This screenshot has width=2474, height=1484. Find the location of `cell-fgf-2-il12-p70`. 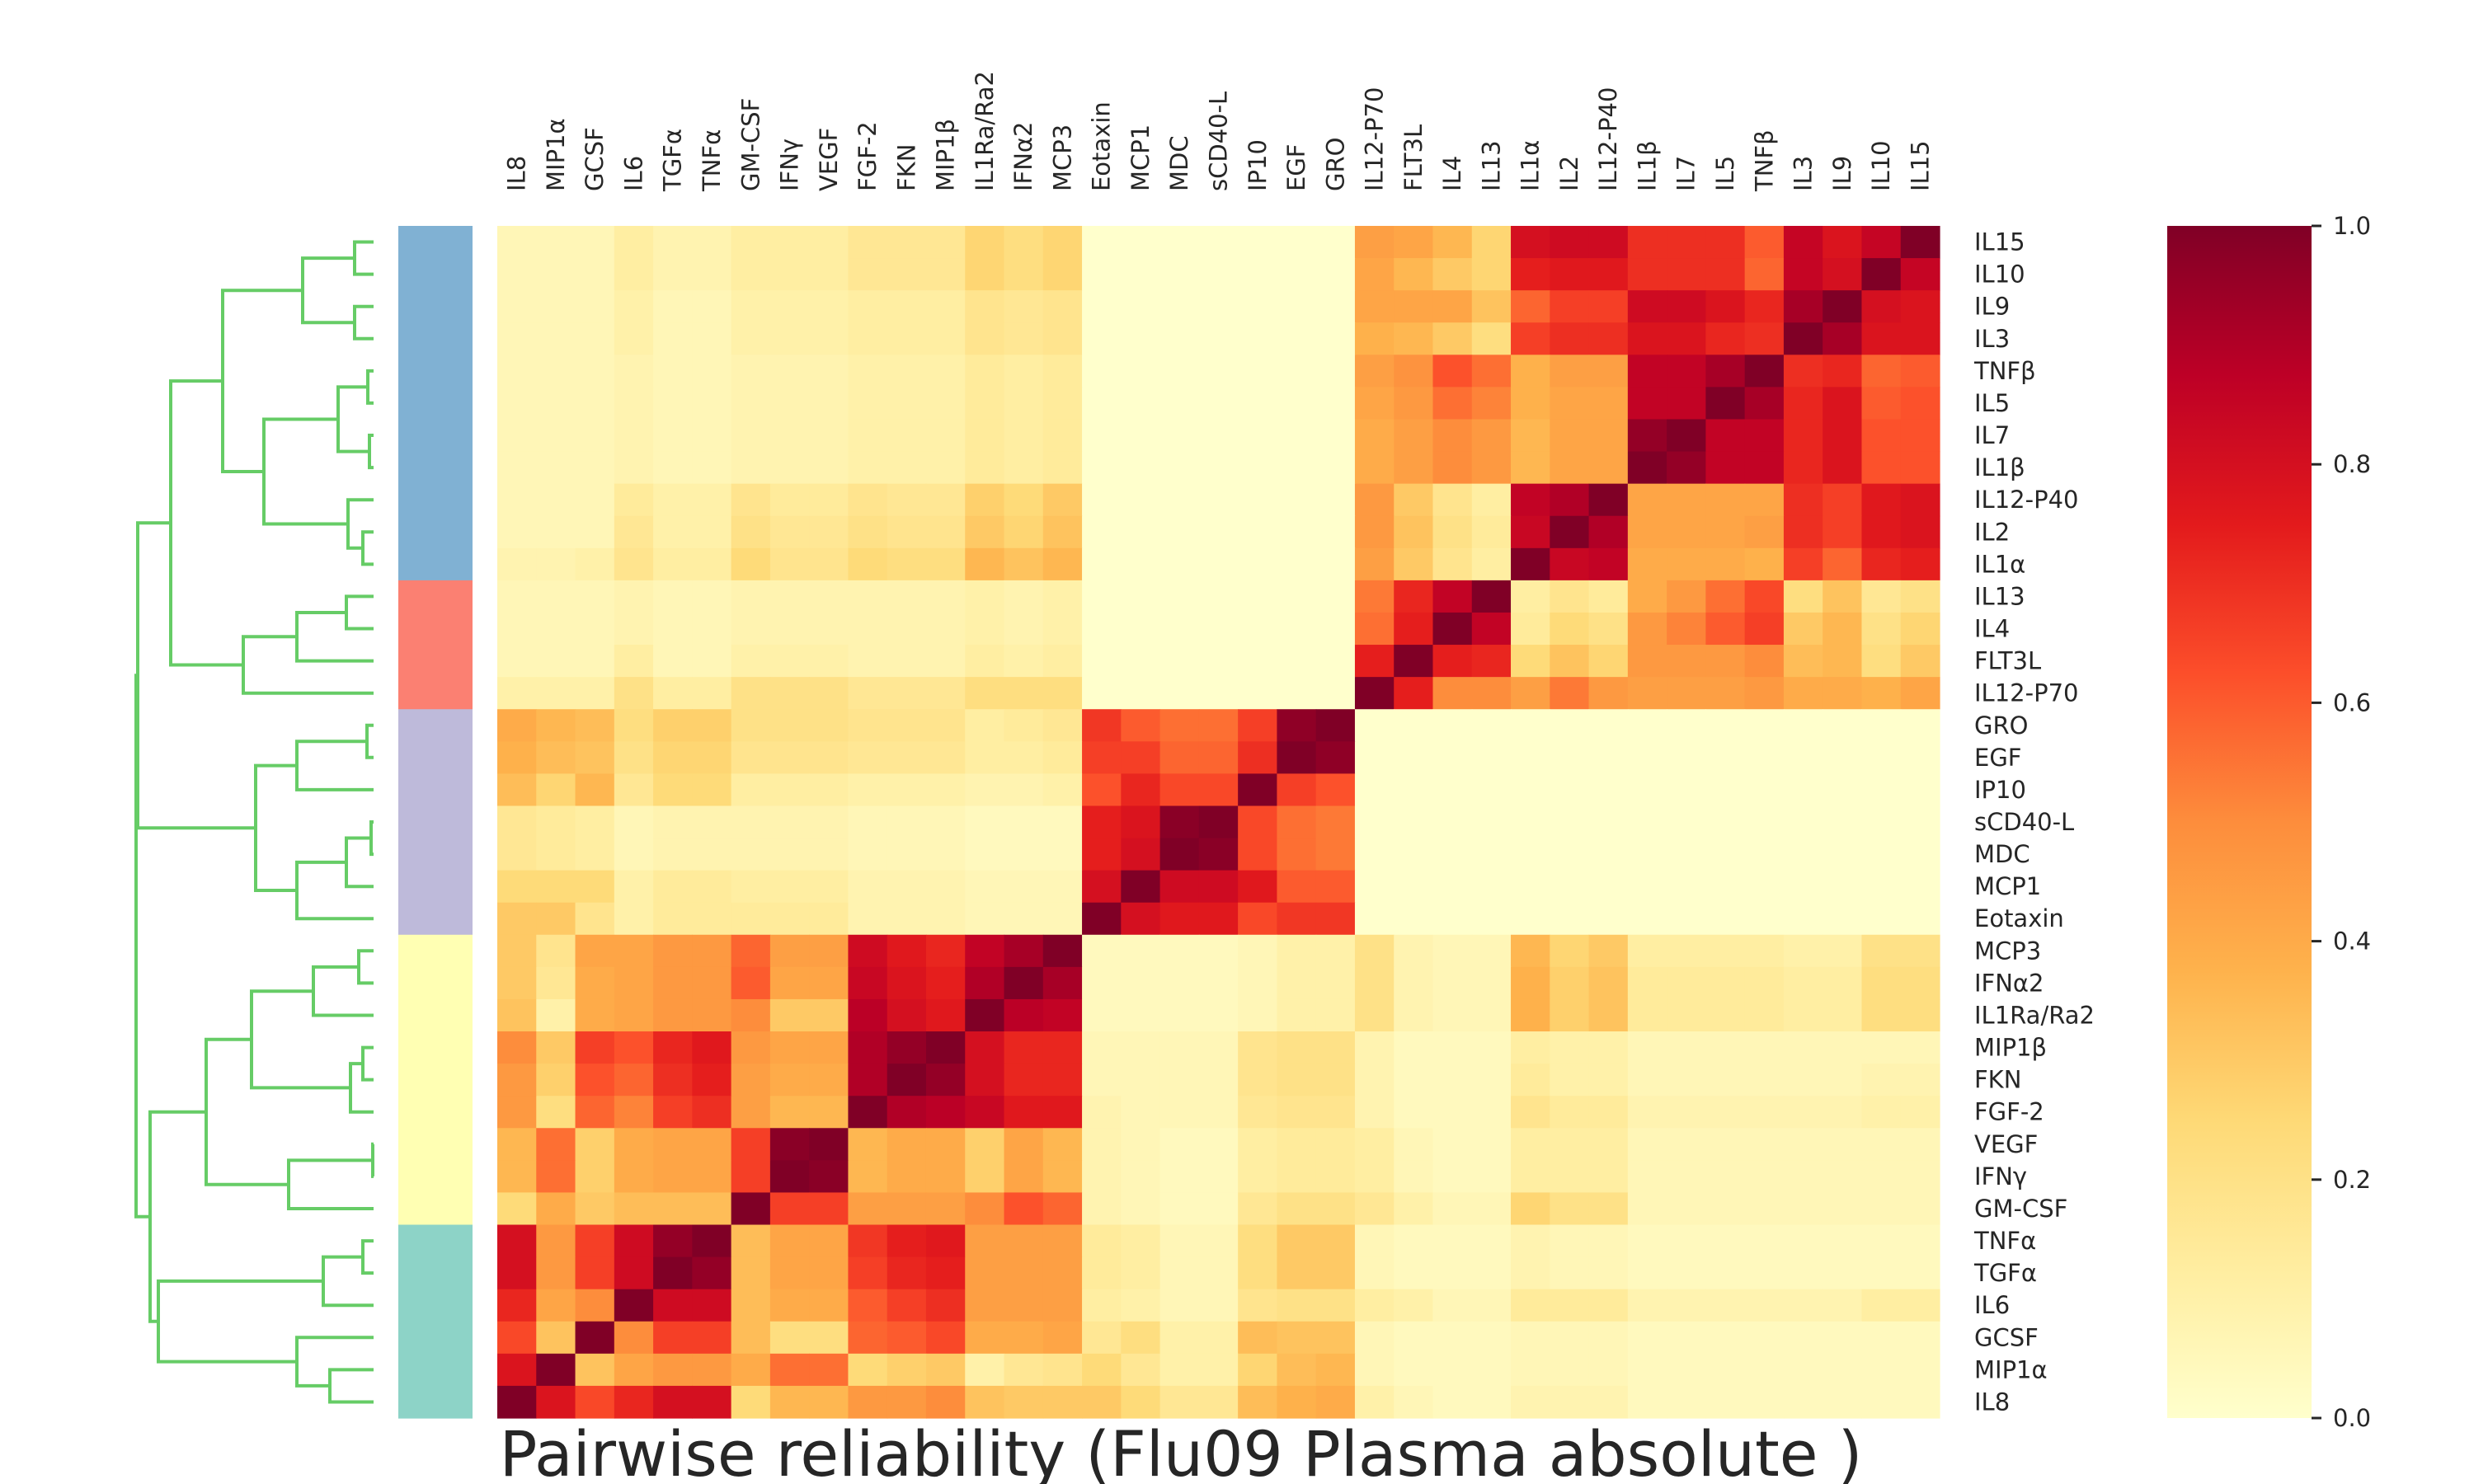

cell-fgf-2-il12-p70 is located at coordinates (1374, 1112).